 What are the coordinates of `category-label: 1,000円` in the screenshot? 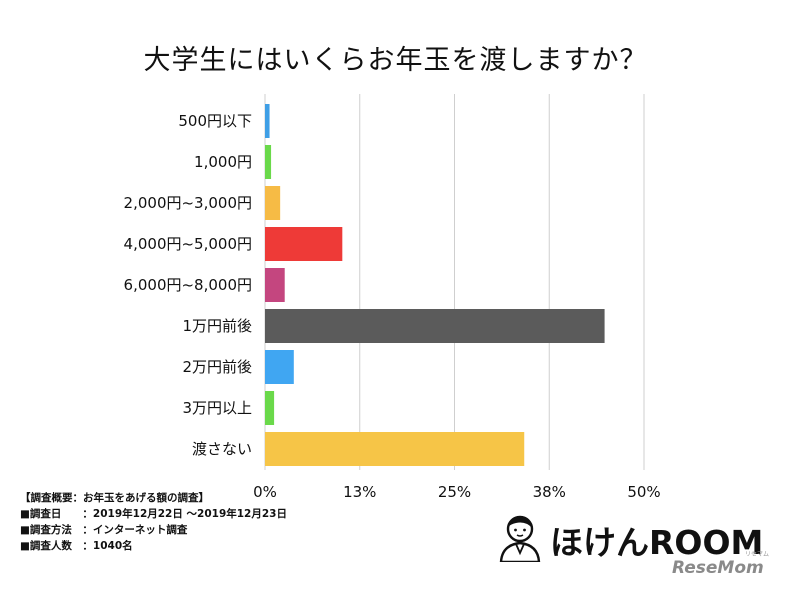 It's located at (223, 162).